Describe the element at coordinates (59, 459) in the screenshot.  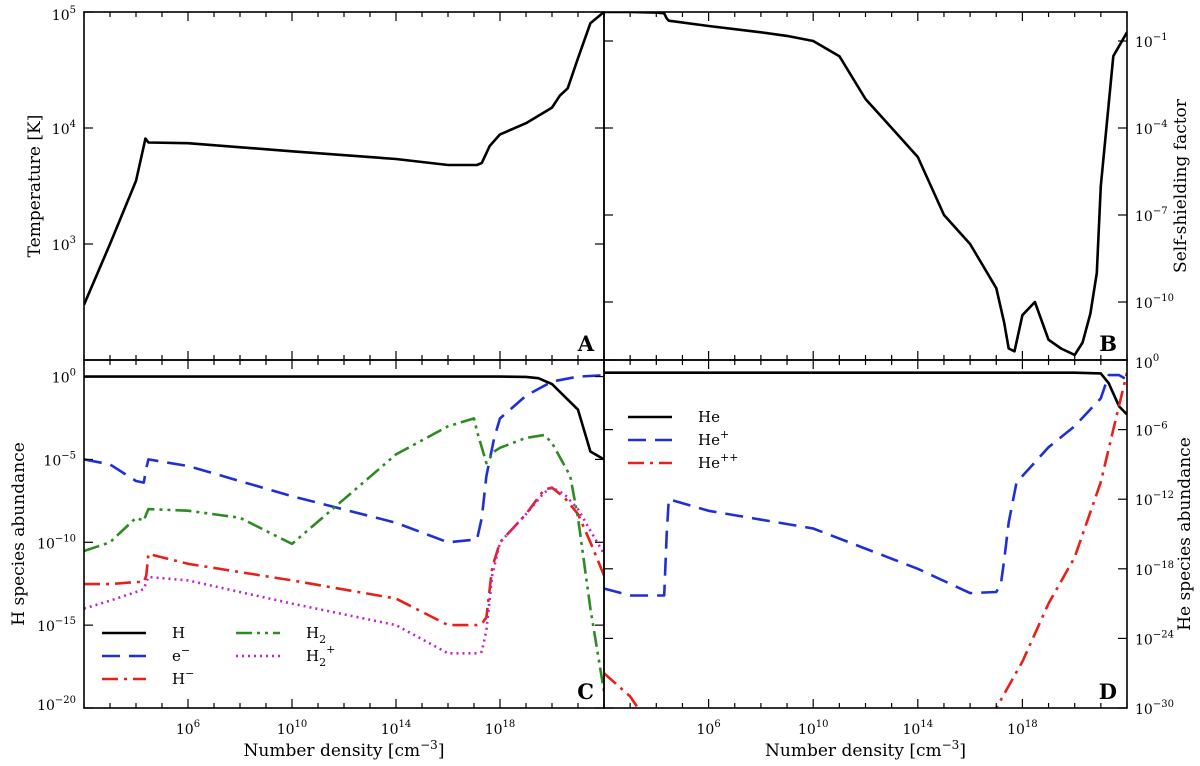
I see `y-tick-label: 10⁻⁵` at that location.